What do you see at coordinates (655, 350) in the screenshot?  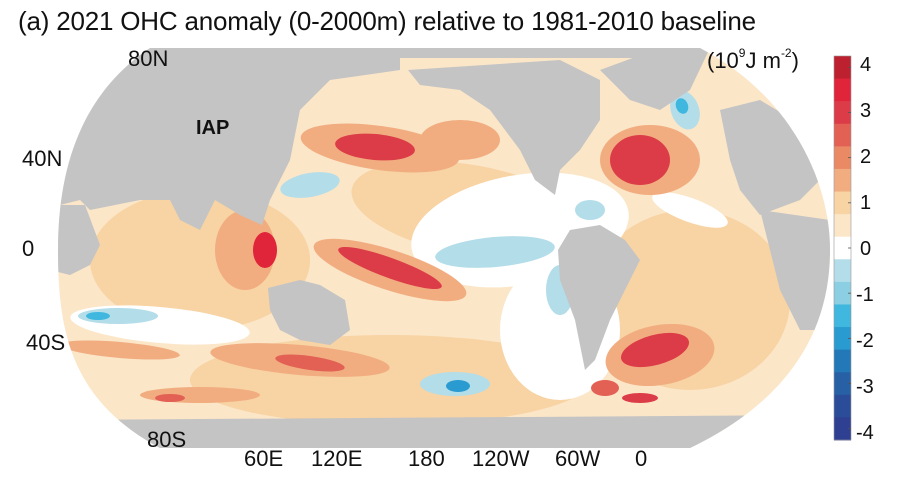 I see `south-atlantic-hot` at bounding box center [655, 350].